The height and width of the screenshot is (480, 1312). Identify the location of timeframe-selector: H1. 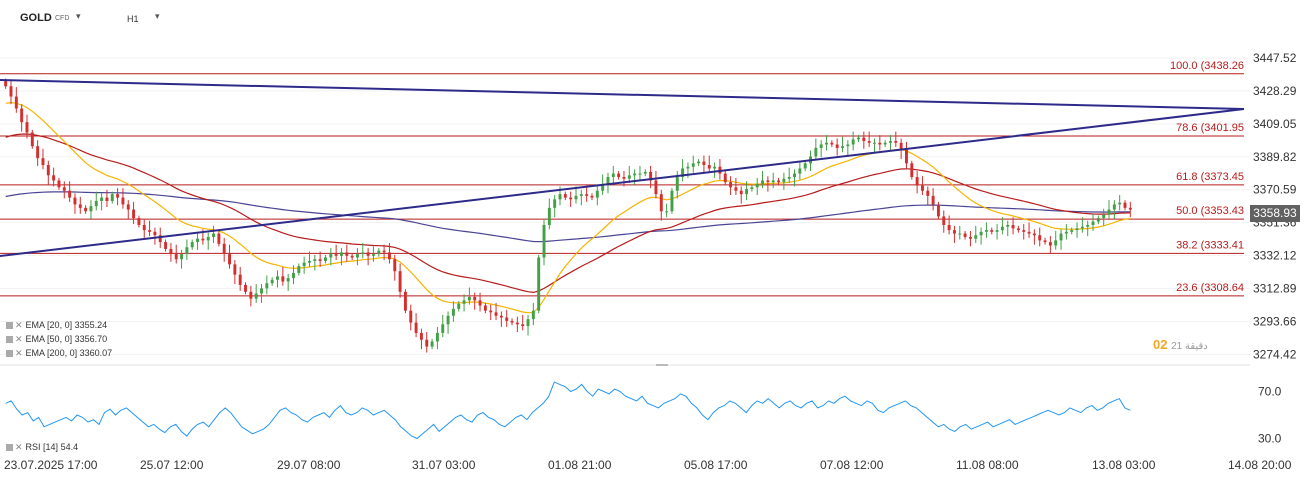
(133, 19).